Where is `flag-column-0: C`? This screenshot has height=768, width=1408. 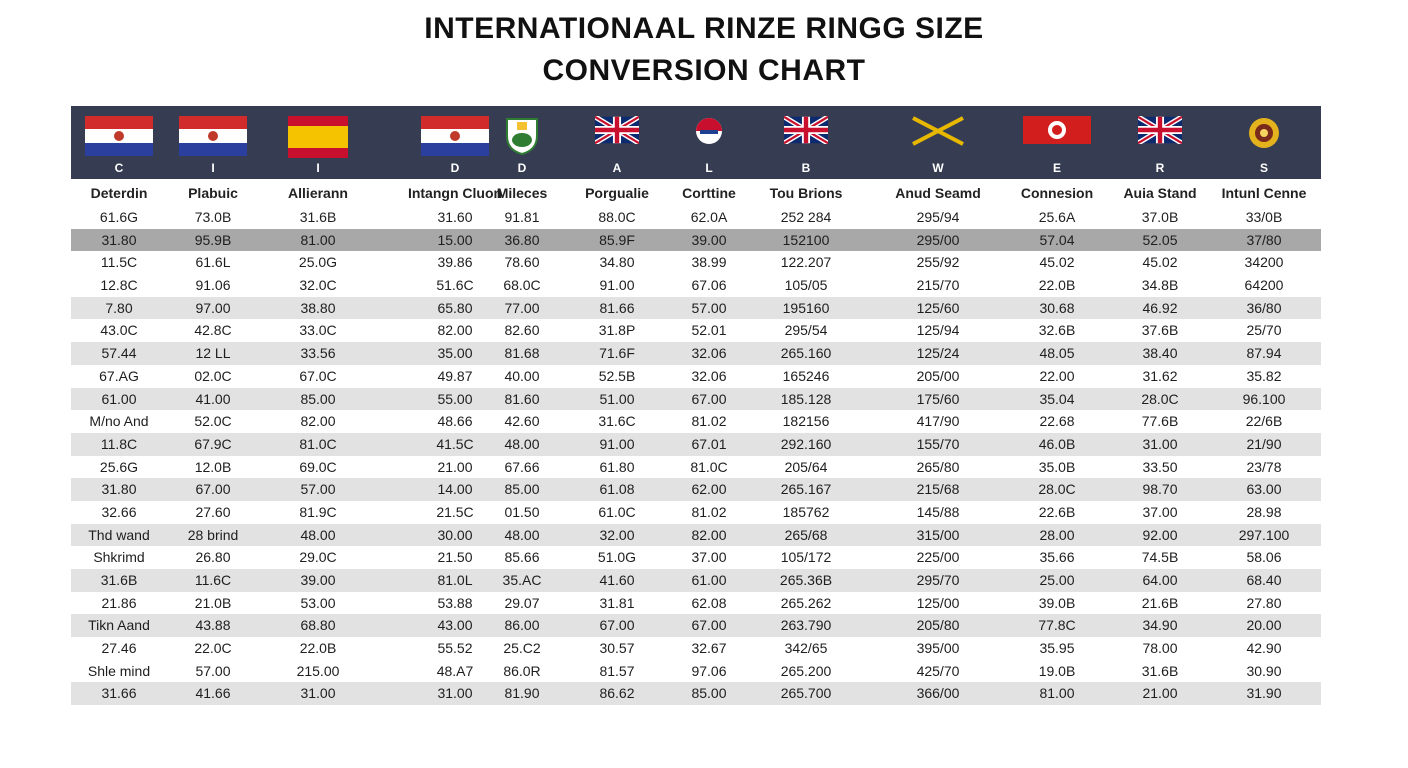 flag-column-0: C is located at coordinates (119, 142).